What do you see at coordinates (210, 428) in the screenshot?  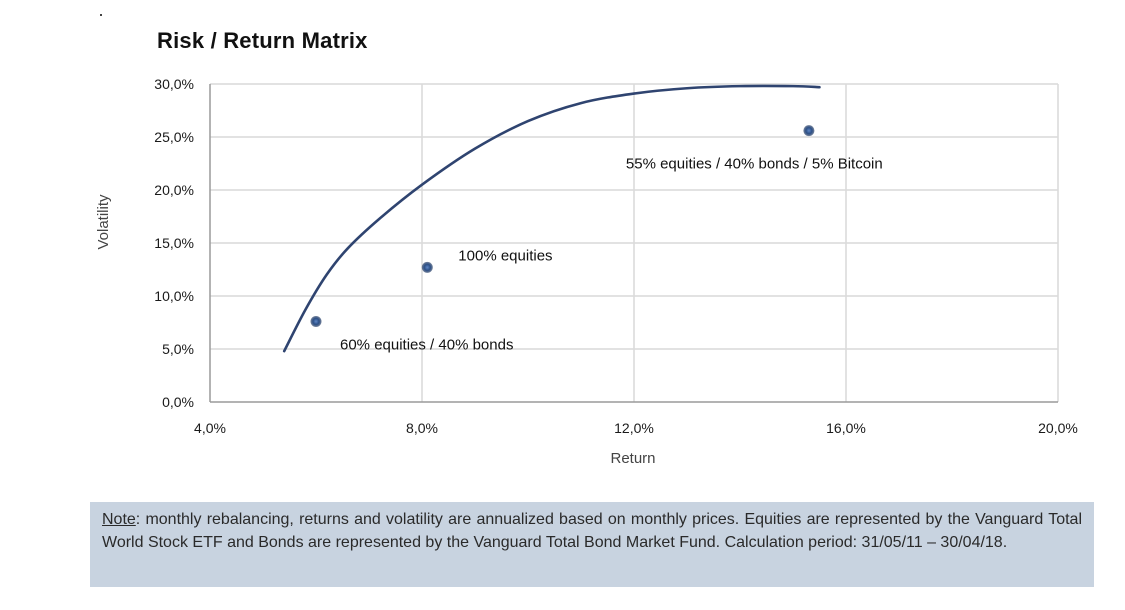 I see `x-tick-label: 4,0%` at bounding box center [210, 428].